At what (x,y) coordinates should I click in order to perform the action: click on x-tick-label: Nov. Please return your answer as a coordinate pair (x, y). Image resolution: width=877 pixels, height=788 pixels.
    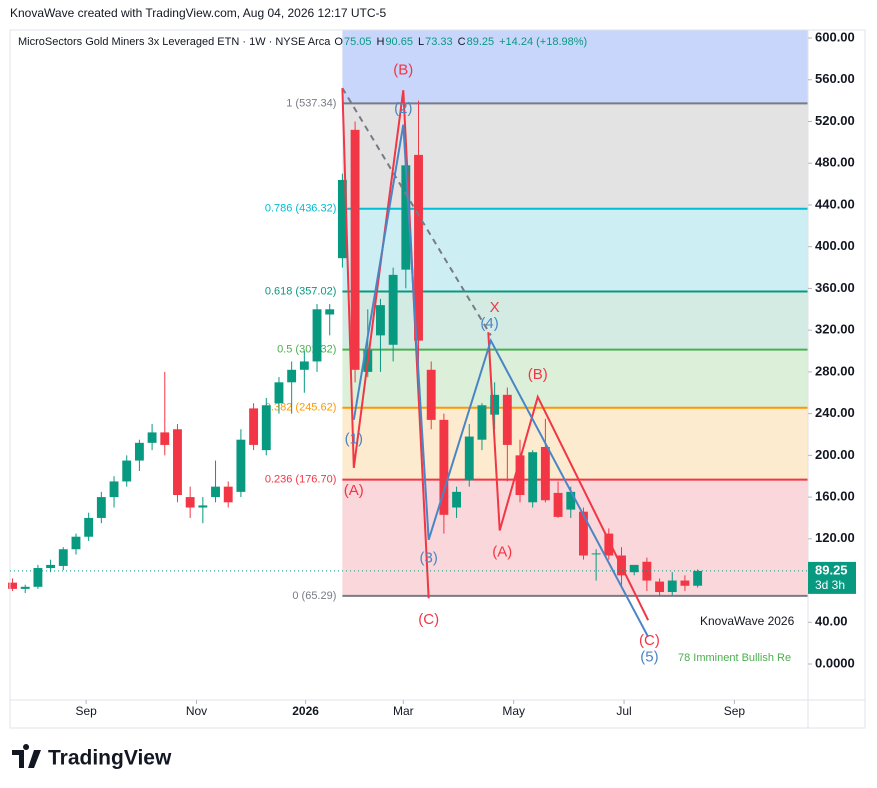
    Looking at the image, I should click on (196, 711).